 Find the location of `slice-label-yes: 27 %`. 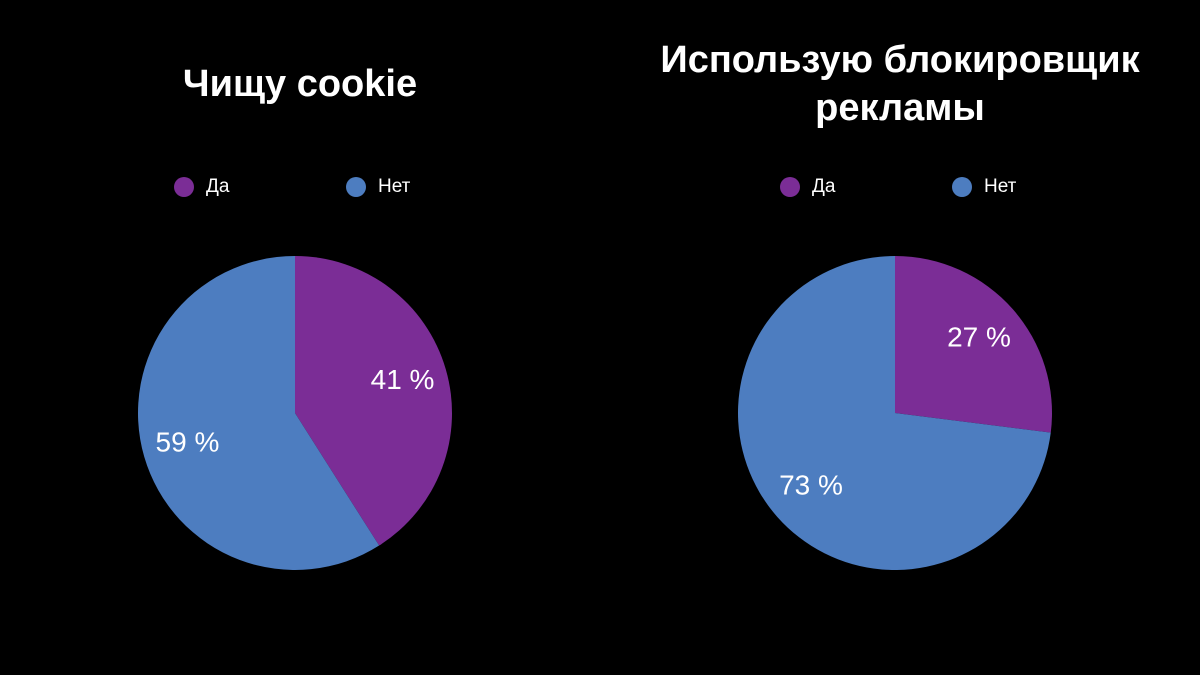

slice-label-yes: 27 % is located at coordinates (979, 336).